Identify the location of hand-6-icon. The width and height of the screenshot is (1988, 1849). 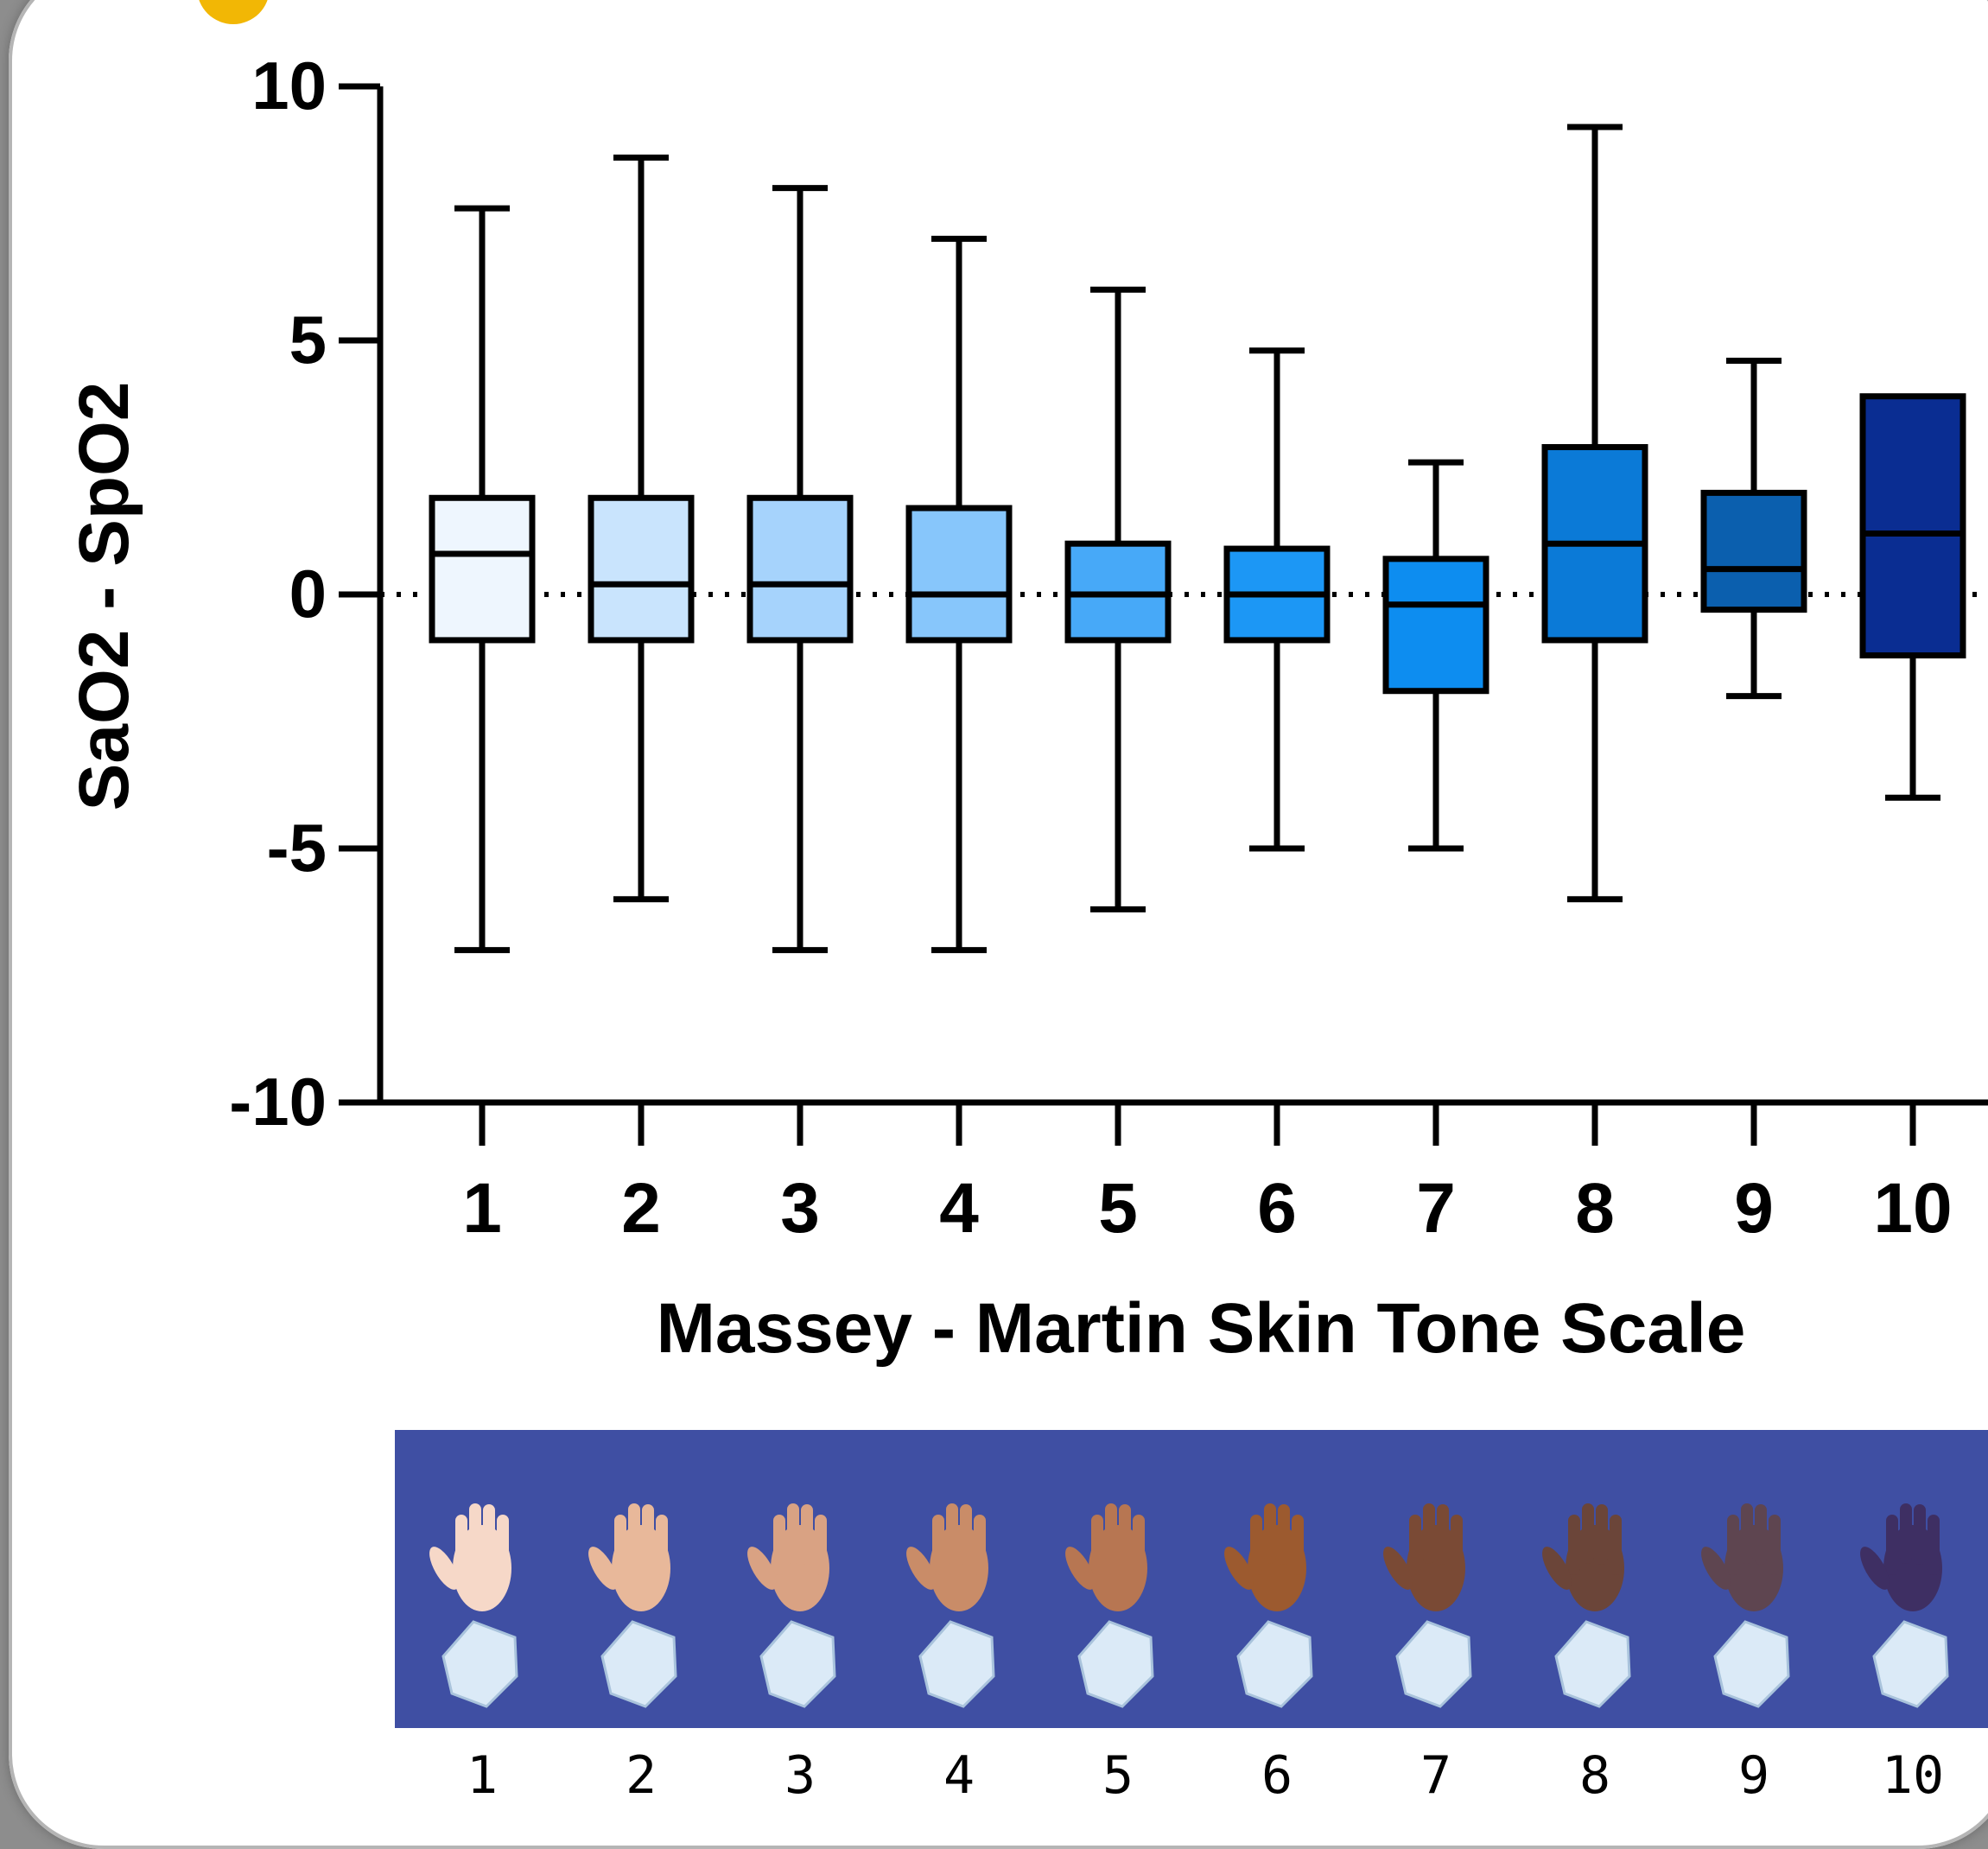
(1268, 1605).